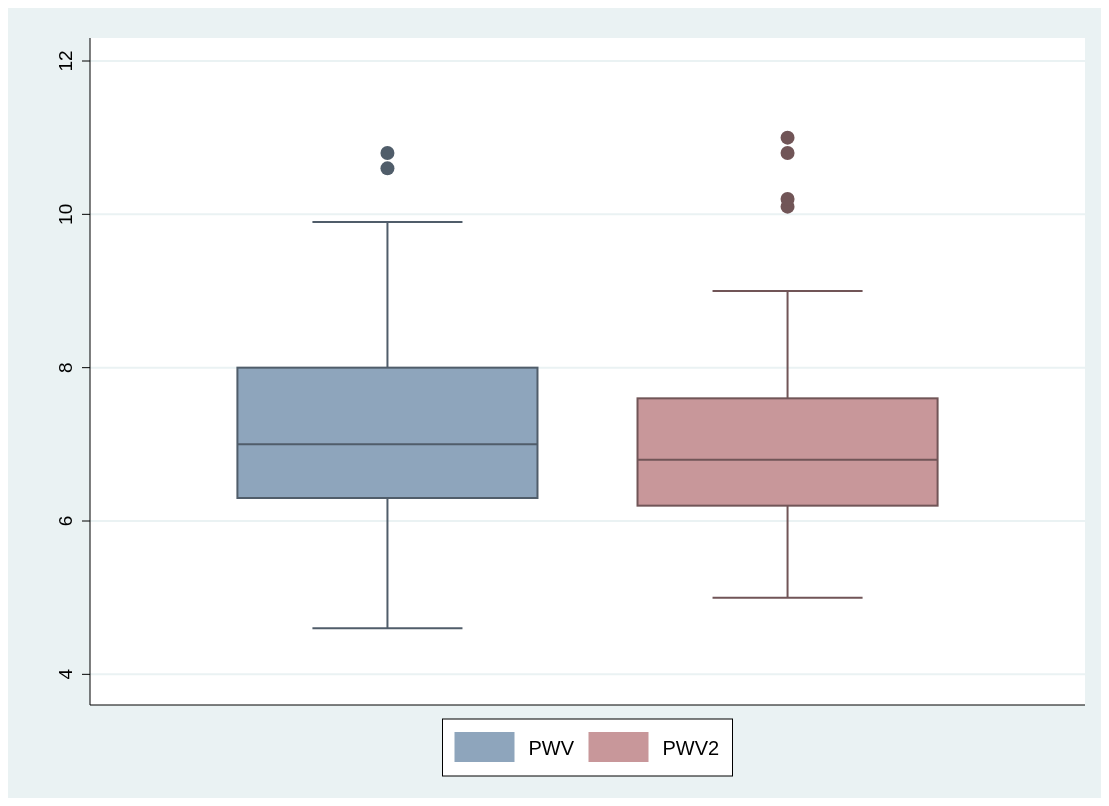 The height and width of the screenshot is (806, 1109). I want to click on y-tick-label: 10, so click(65, 214).